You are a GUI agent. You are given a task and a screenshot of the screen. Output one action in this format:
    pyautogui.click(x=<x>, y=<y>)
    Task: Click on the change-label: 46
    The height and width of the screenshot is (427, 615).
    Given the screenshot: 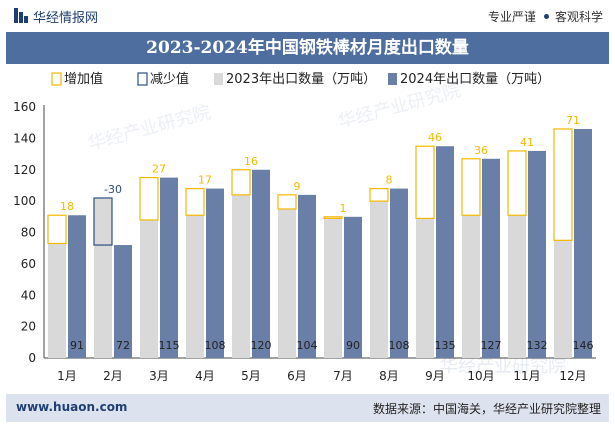 What is the action you would take?
    pyautogui.click(x=435, y=137)
    